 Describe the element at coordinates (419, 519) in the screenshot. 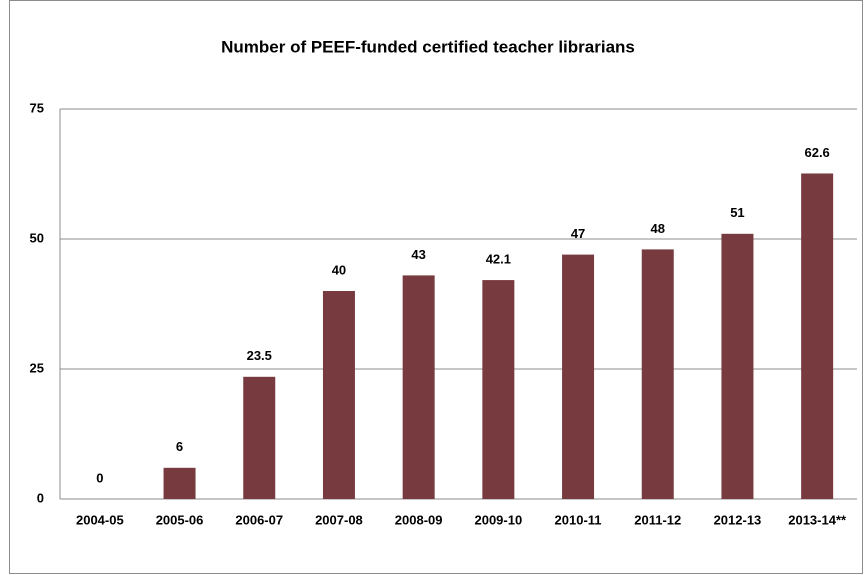

I see `x-tick-label: 2008-09` at that location.